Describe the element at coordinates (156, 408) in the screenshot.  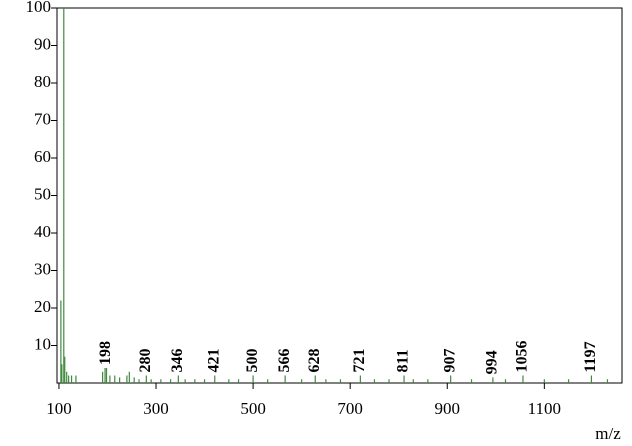
I see `x-tick-label: 300` at that location.